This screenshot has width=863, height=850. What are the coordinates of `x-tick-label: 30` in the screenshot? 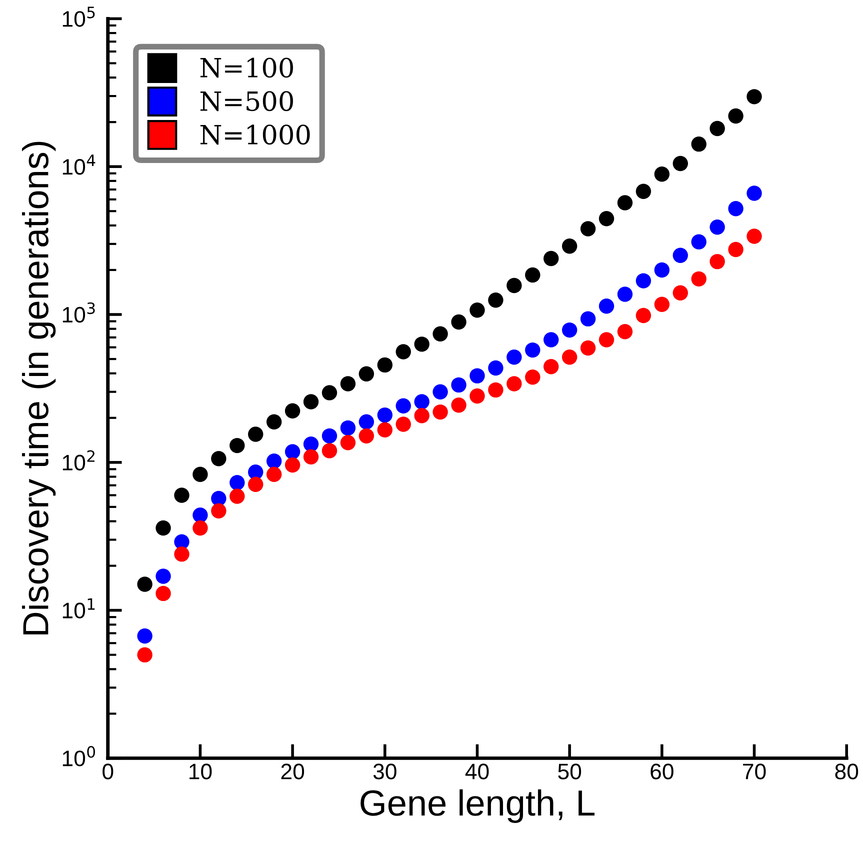 It's located at (384, 772).